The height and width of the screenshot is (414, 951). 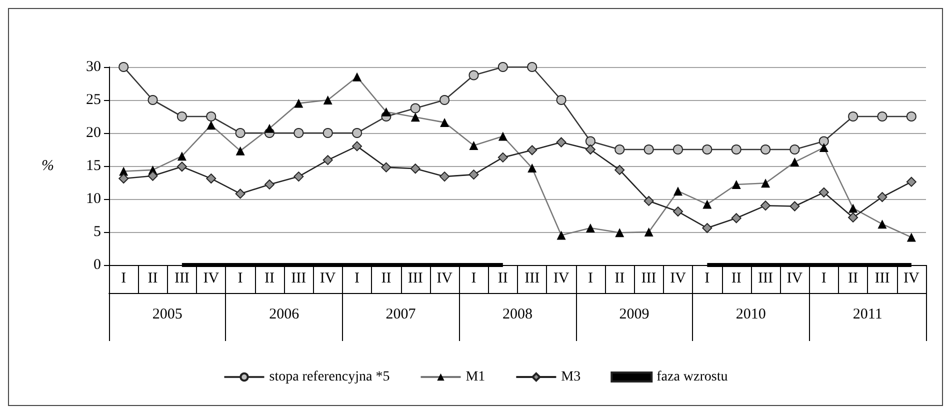 What do you see at coordinates (93, 133) in the screenshot?
I see `y-tick-label: 20` at bounding box center [93, 133].